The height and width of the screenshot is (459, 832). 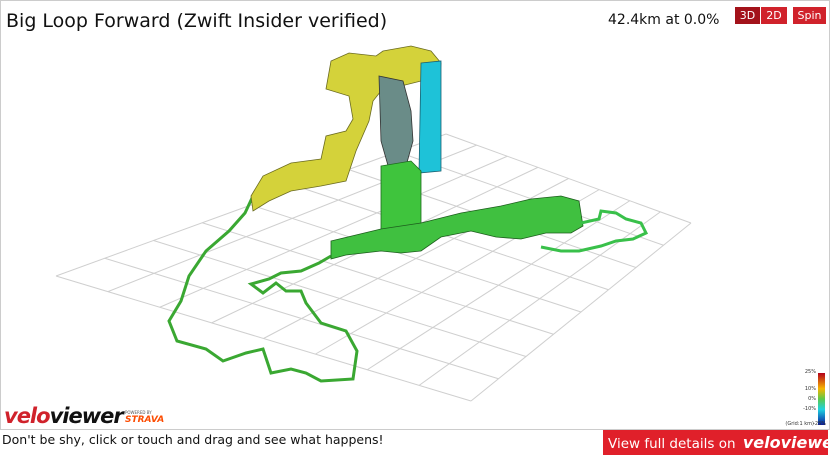 What do you see at coordinates (809, 409) in the screenshot?
I see `legend-label: -10%` at bounding box center [809, 409].